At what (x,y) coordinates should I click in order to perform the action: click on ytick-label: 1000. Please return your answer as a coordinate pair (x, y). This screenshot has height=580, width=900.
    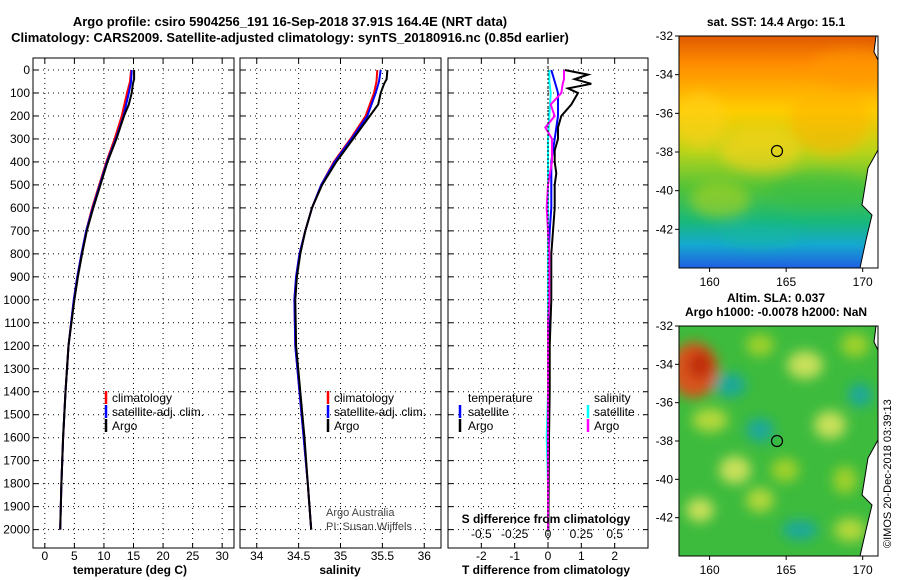
    Looking at the image, I should click on (16, 300).